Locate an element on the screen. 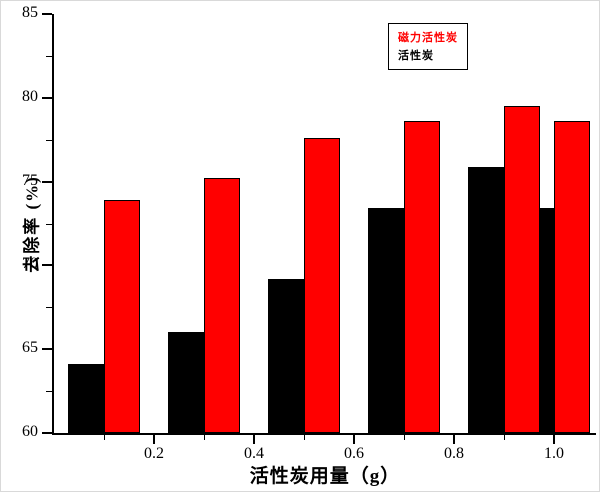  y-tick-label: 65 is located at coordinates (30, 348).